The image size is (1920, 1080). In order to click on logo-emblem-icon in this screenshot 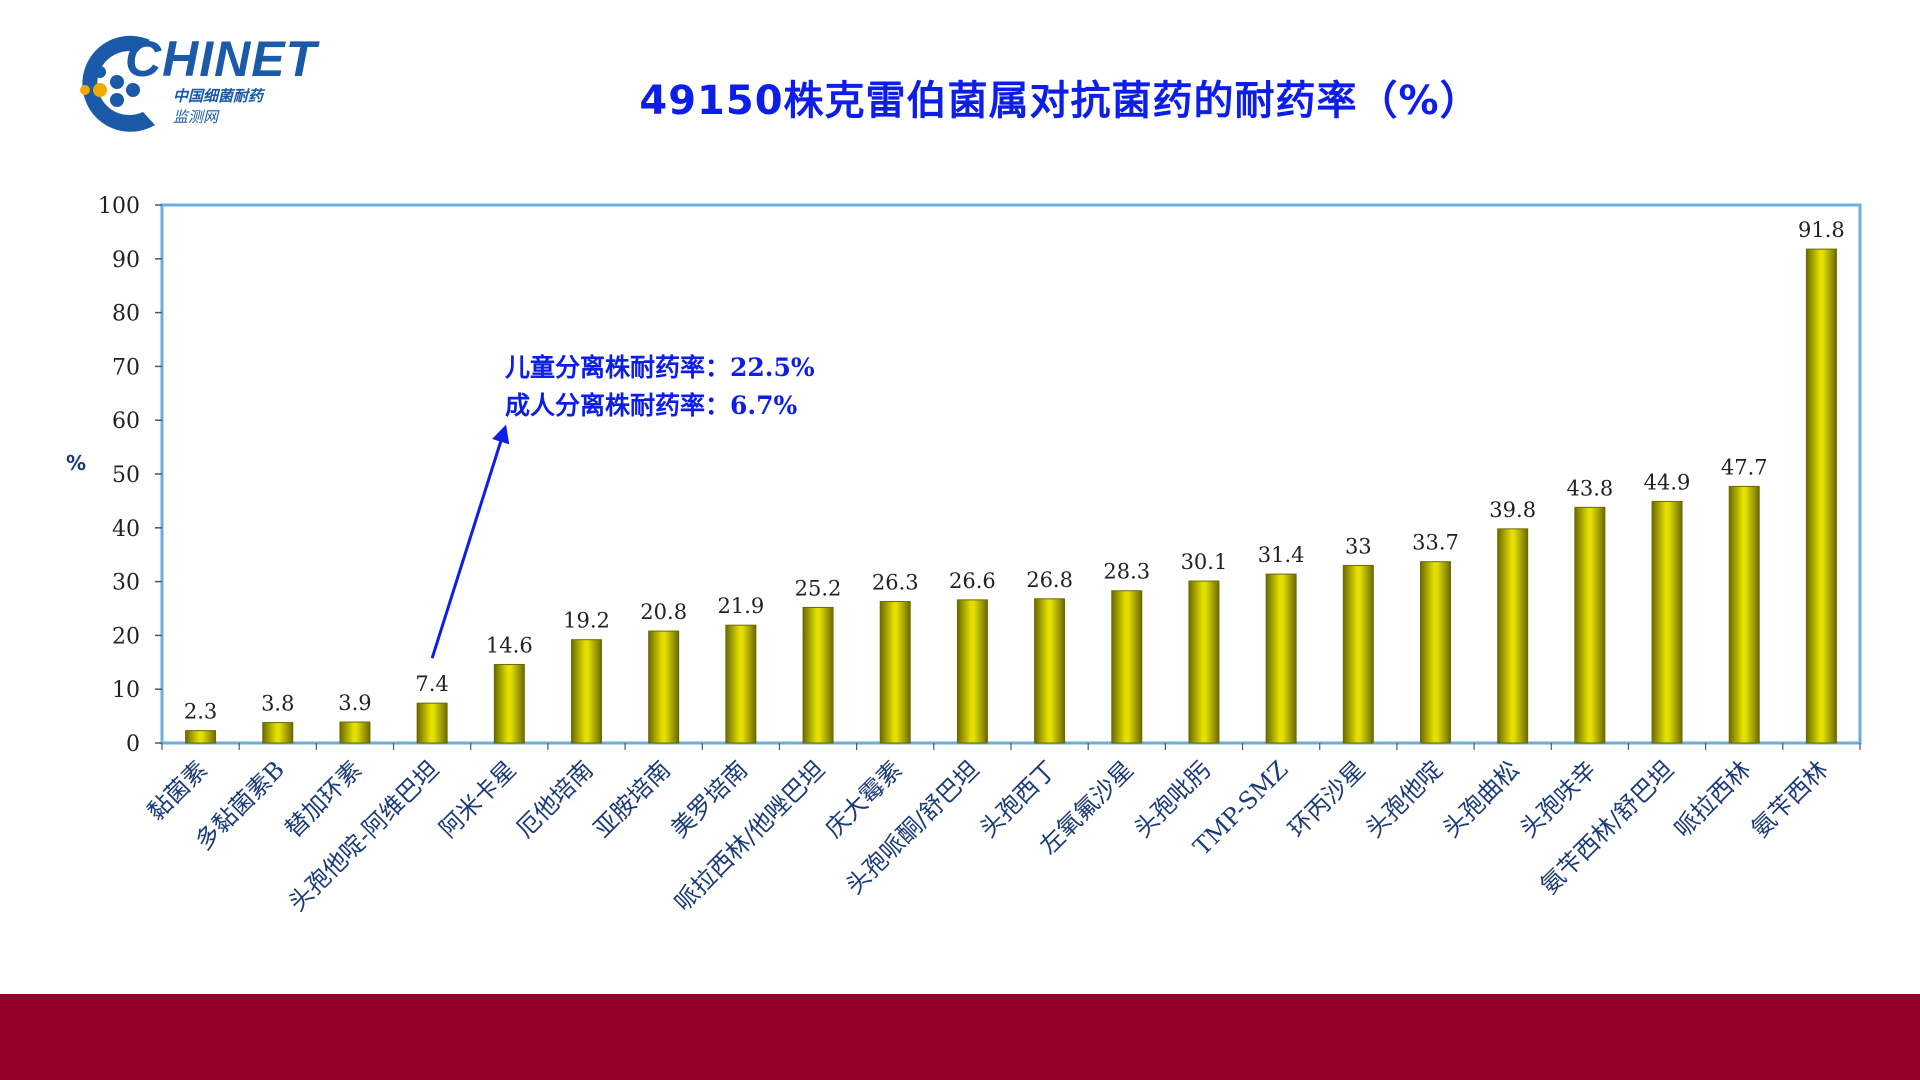, I will do `click(117, 83)`.